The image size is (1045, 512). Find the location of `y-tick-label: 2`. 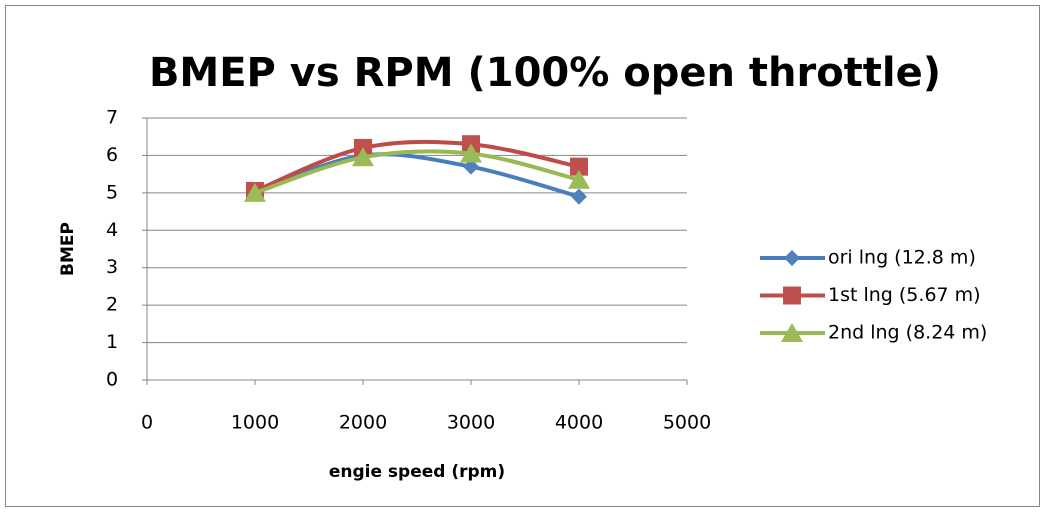

y-tick-label: 2 is located at coordinates (112, 305).